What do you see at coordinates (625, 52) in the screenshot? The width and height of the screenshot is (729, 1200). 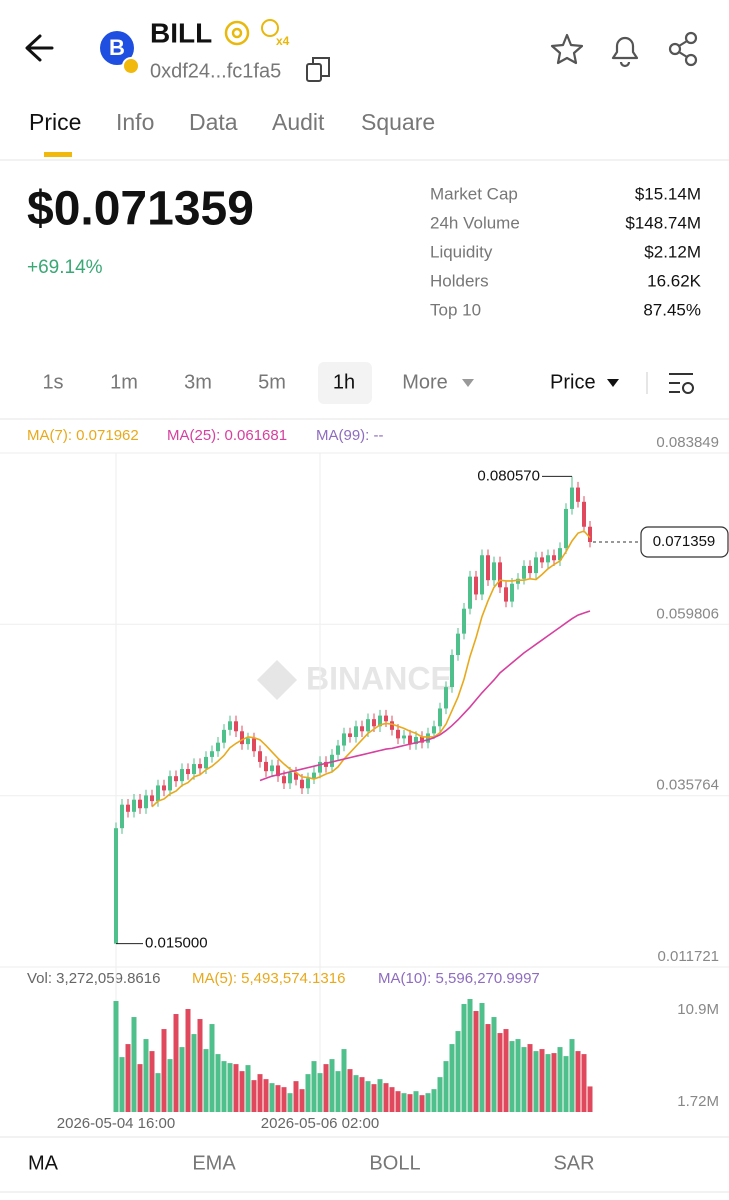 I see `alert-button` at bounding box center [625, 52].